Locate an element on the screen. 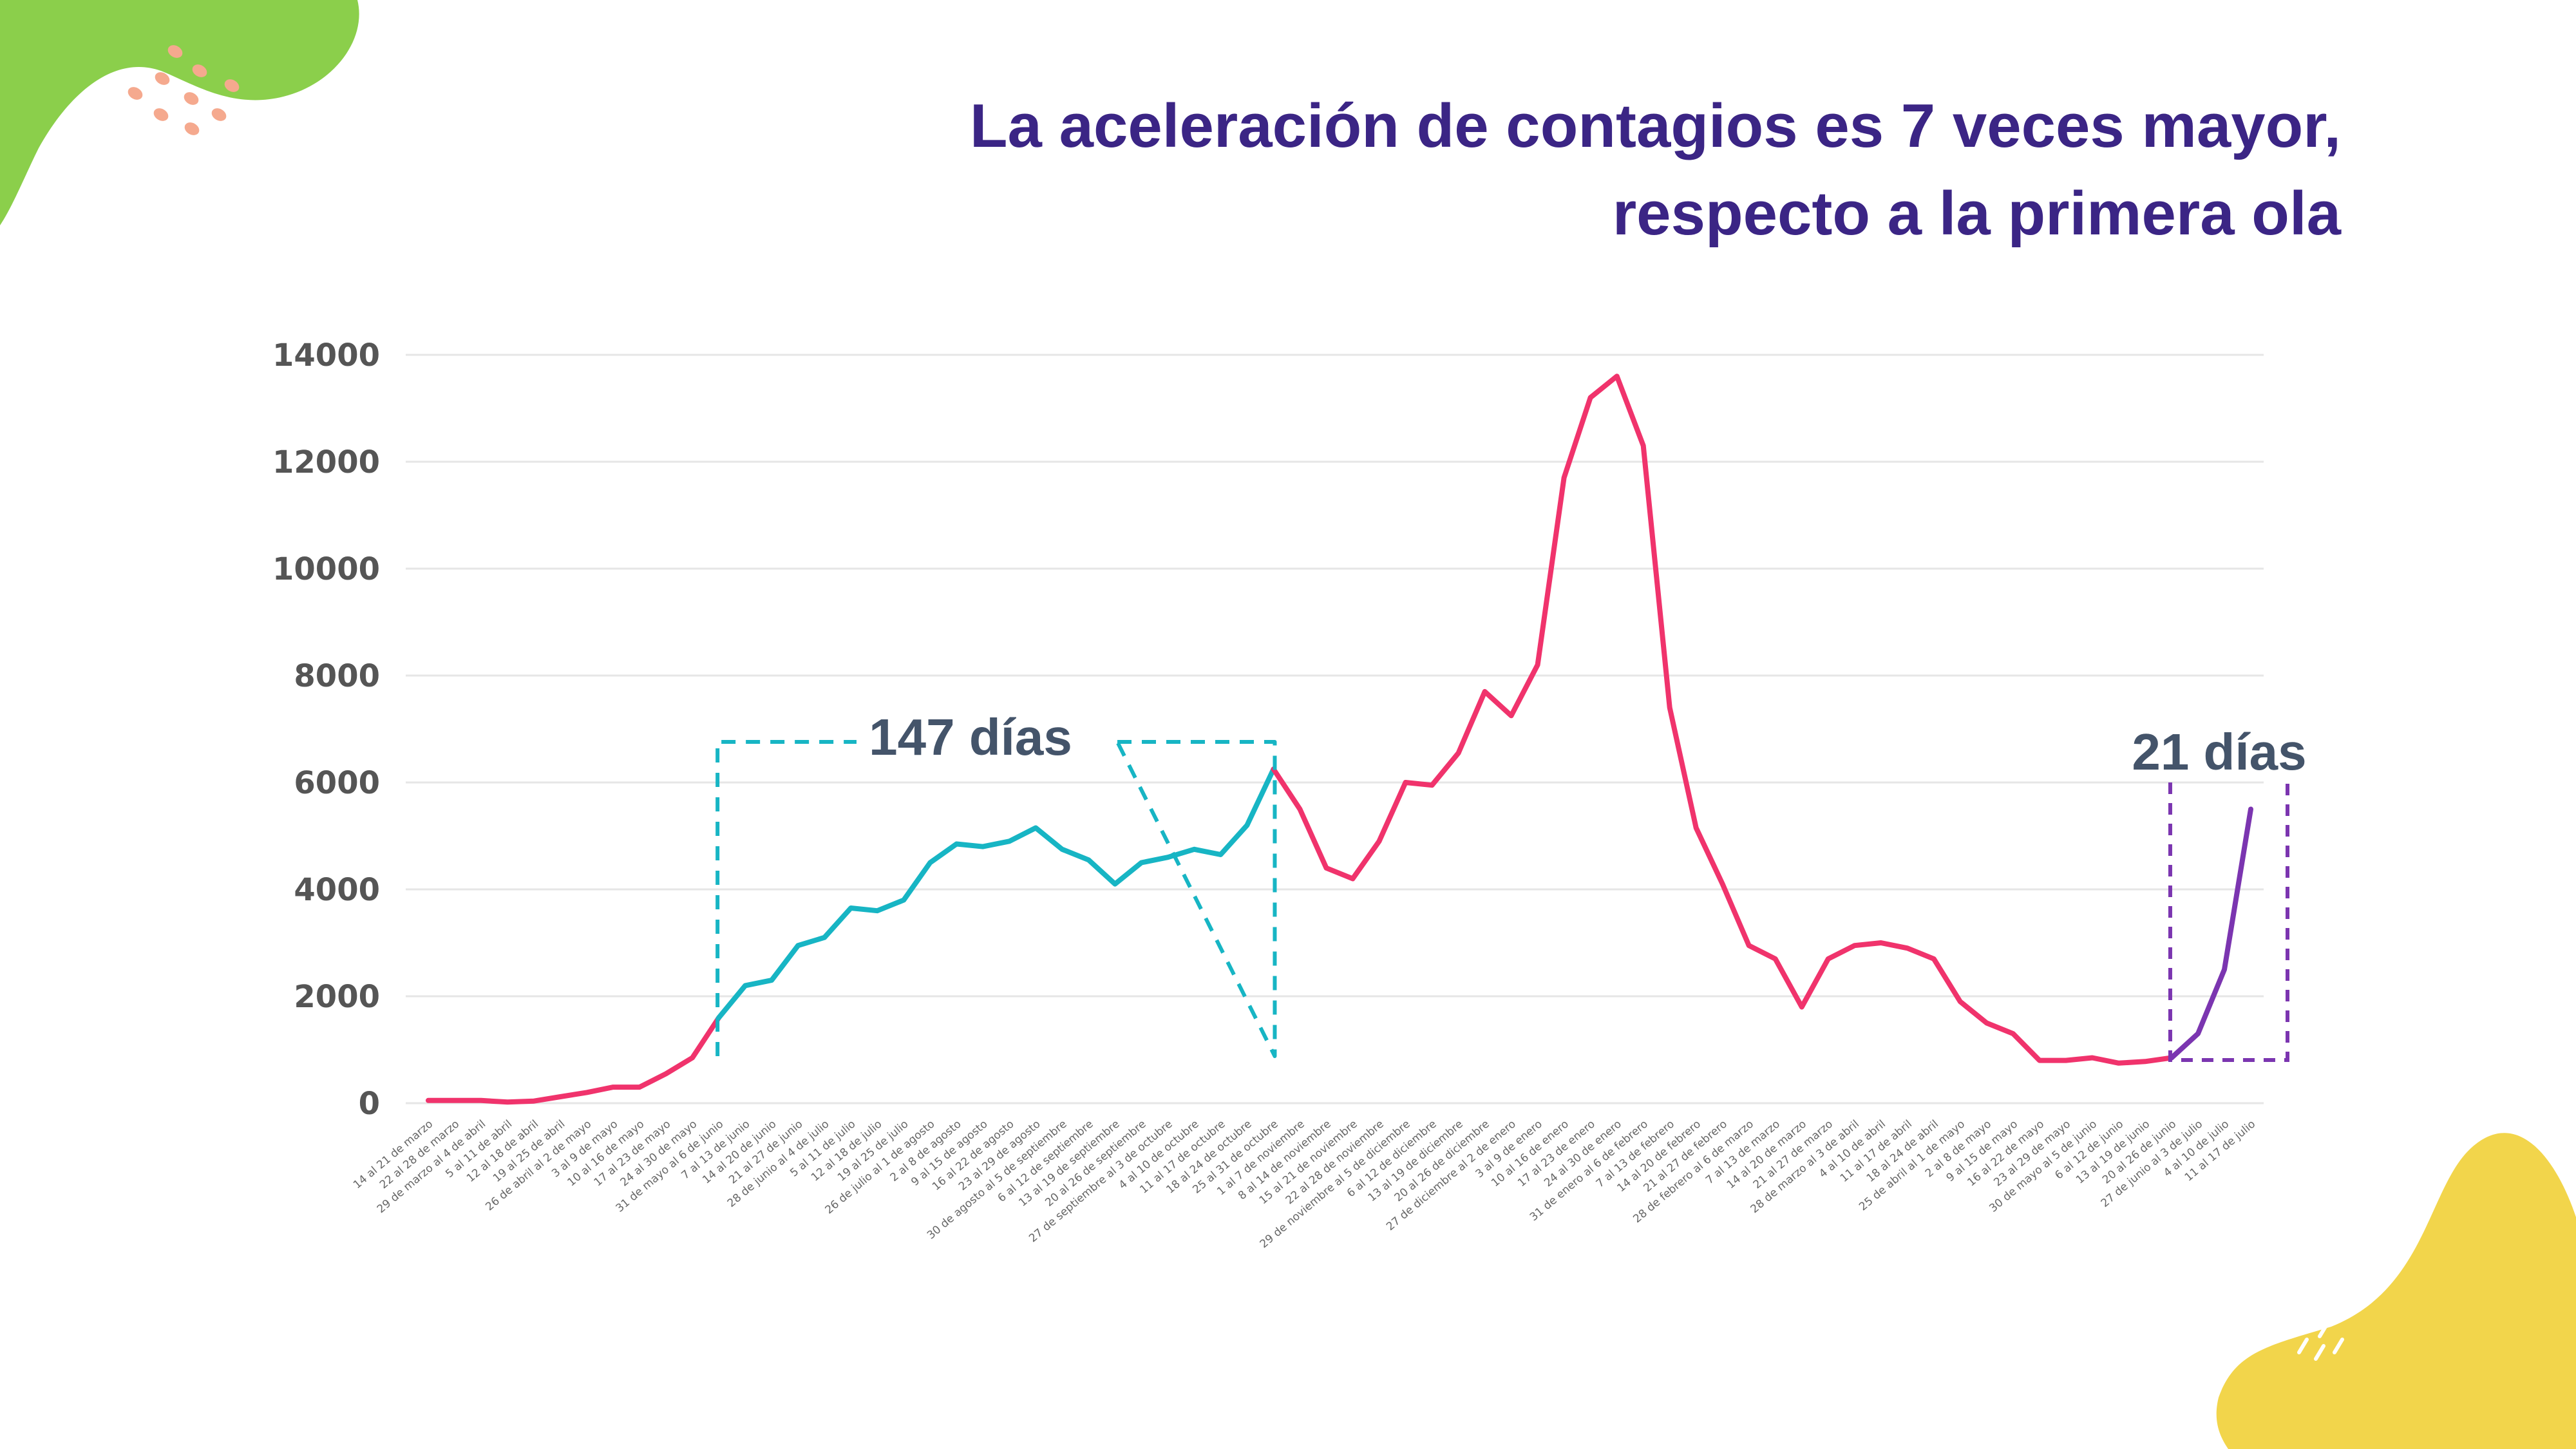  white-dashes-pattern is located at coordinates (2320, 1327).